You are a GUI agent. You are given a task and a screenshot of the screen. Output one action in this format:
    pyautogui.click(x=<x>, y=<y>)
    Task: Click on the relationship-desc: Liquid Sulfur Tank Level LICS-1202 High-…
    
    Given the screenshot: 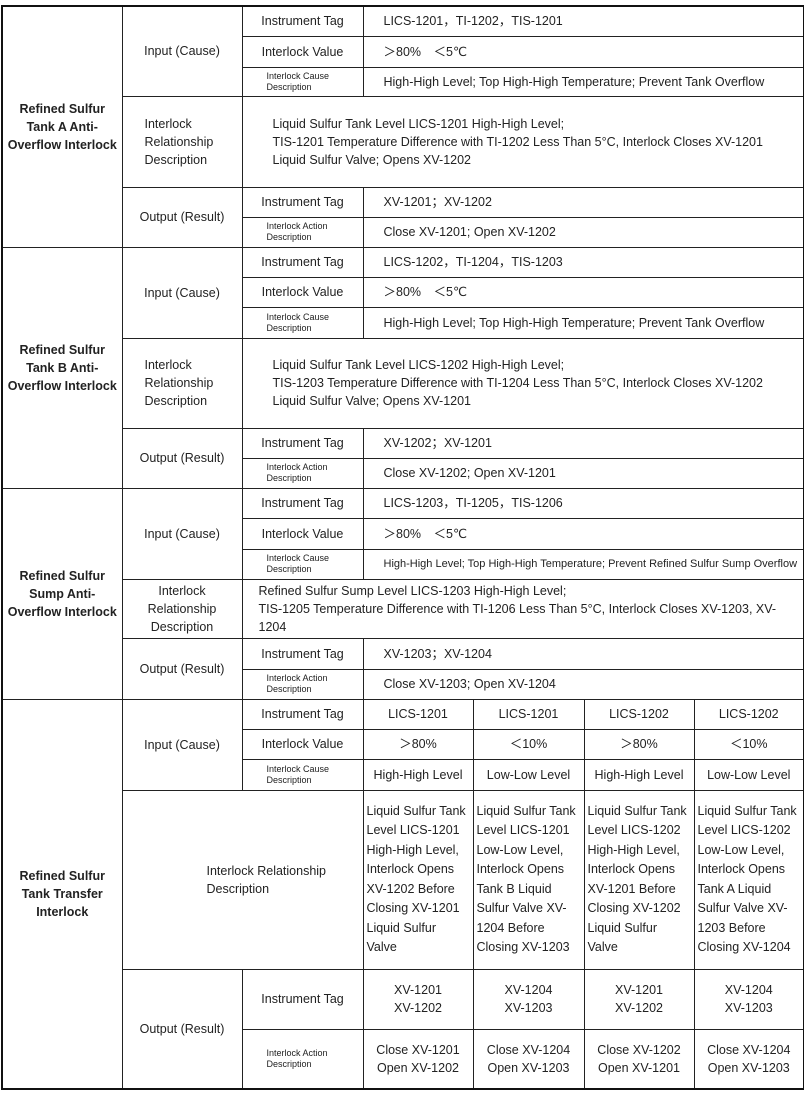 What is the action you would take?
    pyautogui.click(x=522, y=383)
    